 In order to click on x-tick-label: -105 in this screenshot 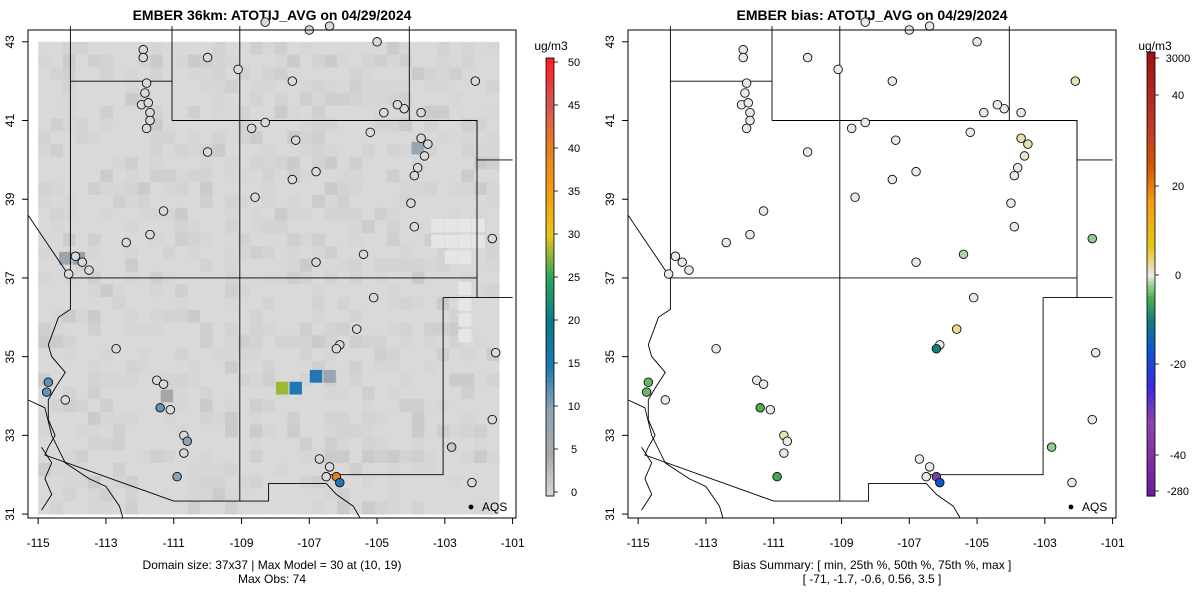, I will do `click(977, 543)`.